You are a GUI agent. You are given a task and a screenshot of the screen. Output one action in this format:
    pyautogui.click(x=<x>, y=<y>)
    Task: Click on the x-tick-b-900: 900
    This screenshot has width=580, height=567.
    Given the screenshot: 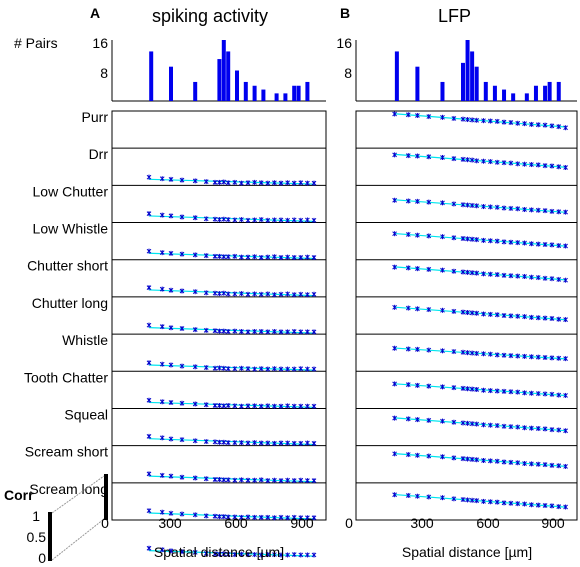 What is the action you would take?
    pyautogui.click(x=553, y=523)
    